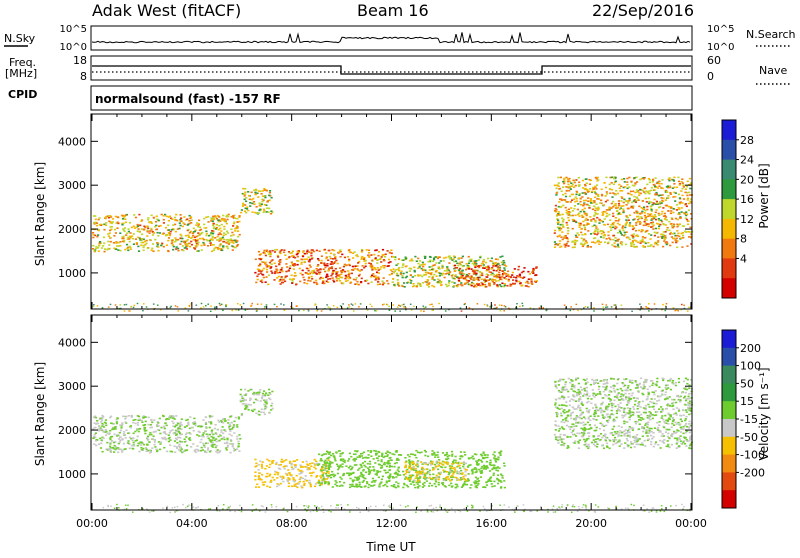  I want to click on nave-tick-bottom: 0, so click(710, 76).